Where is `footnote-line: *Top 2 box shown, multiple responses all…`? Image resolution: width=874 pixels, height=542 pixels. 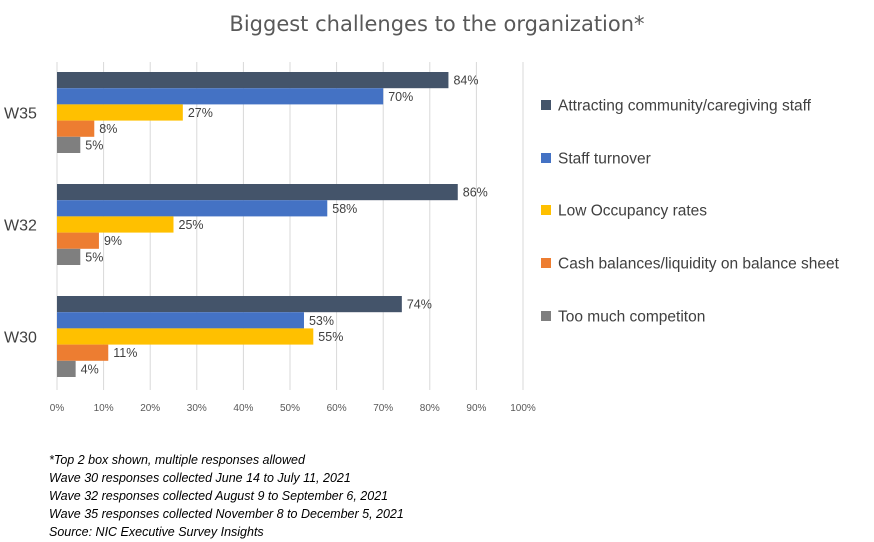
footnote-line: *Top 2 box shown, multiple responses all… is located at coordinates (177, 460).